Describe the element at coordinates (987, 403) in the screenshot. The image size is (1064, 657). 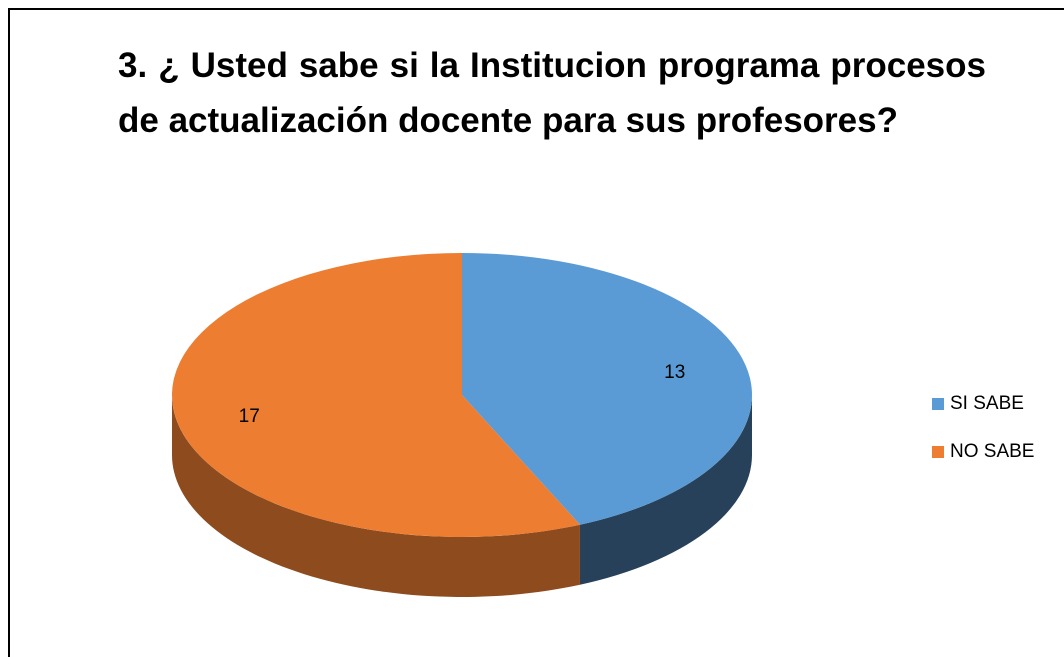
I see `legend-label: SI SABE` at that location.